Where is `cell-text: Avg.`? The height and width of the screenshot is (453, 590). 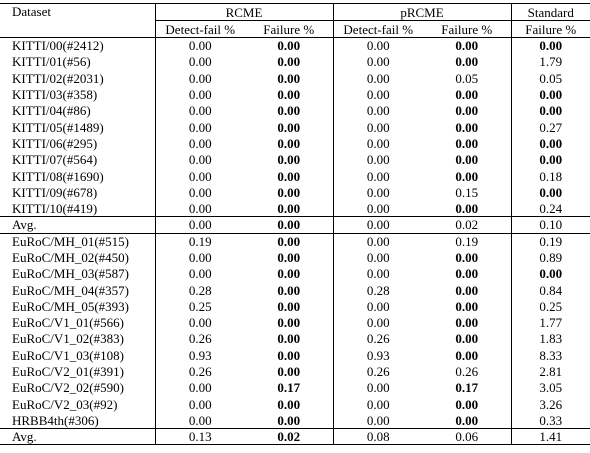
cell-text: Avg. is located at coordinates (78, 436).